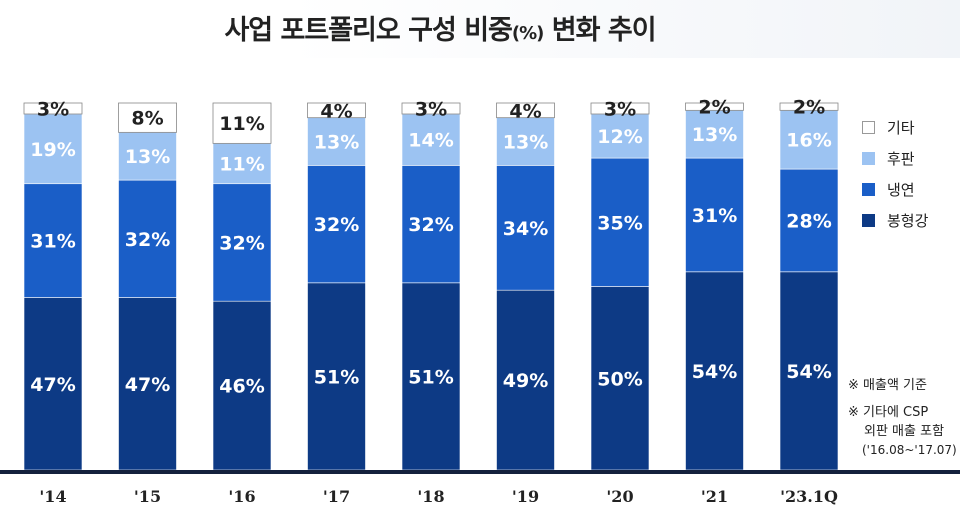  Describe the element at coordinates (619, 137) in the screenshot. I see `data-label: 12%` at that location.